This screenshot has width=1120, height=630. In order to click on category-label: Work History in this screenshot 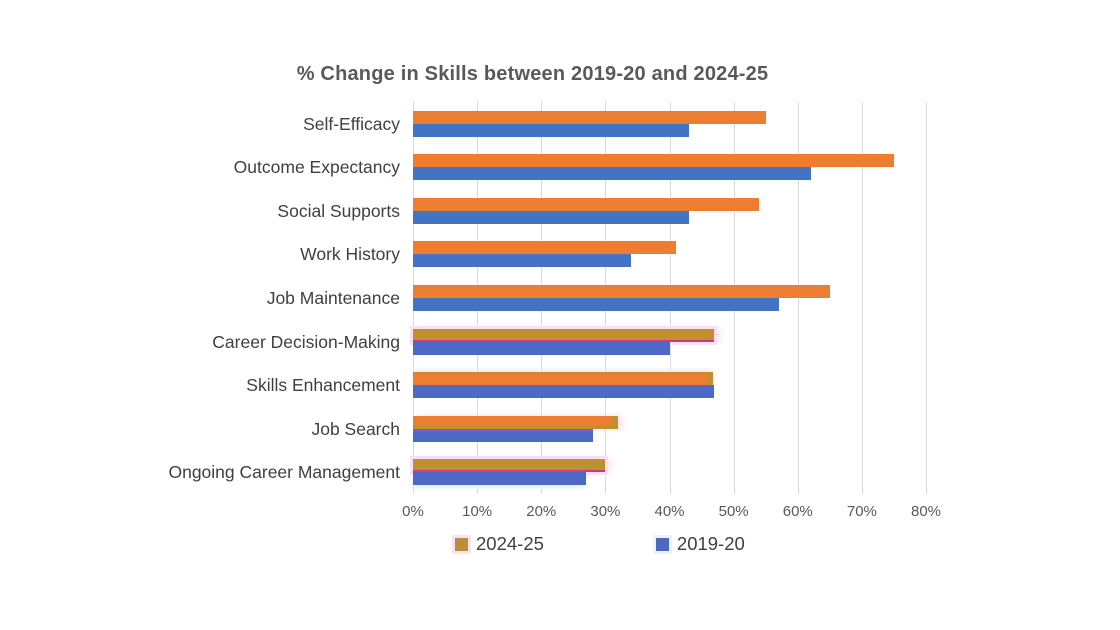, I will do `click(350, 254)`.